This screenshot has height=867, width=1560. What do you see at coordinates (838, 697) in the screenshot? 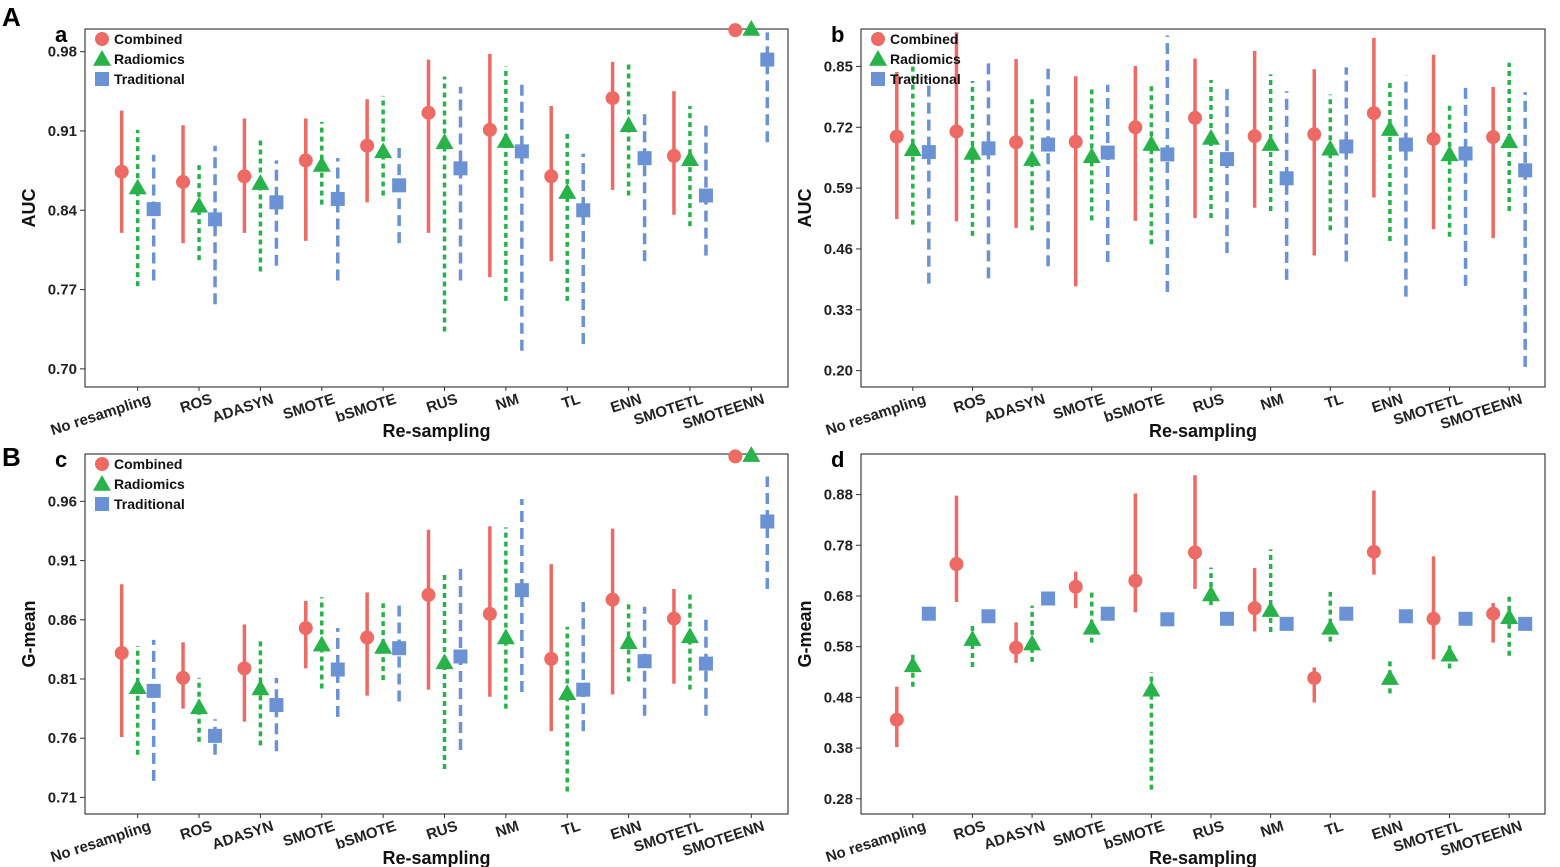
I see `y-tick-label: 0.48` at bounding box center [838, 697].